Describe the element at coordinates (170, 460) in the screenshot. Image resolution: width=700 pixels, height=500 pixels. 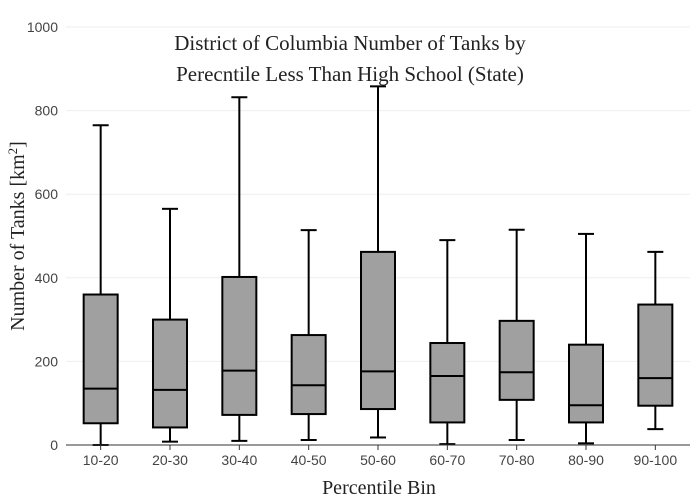
I see `x-tick-label-20-30: 20-30` at that location.